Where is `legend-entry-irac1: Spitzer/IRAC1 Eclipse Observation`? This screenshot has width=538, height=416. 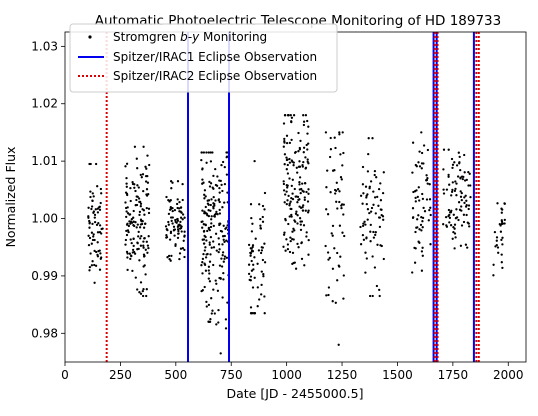 legend-entry-irac1: Spitzer/IRAC1 Eclipse Observation is located at coordinates (197, 57).